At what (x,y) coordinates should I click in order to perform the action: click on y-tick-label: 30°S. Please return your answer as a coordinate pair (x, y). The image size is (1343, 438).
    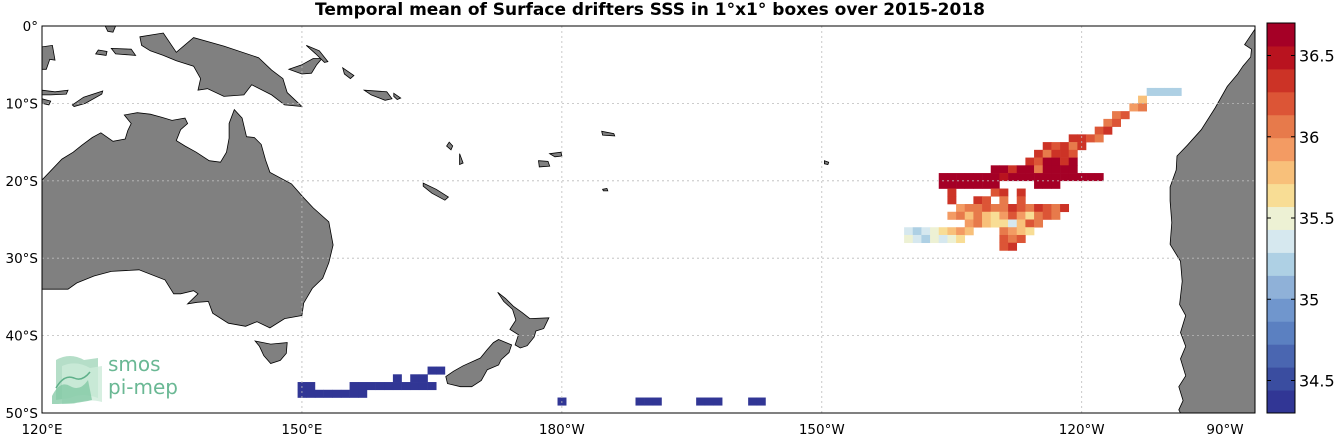
    Looking at the image, I should click on (22, 259).